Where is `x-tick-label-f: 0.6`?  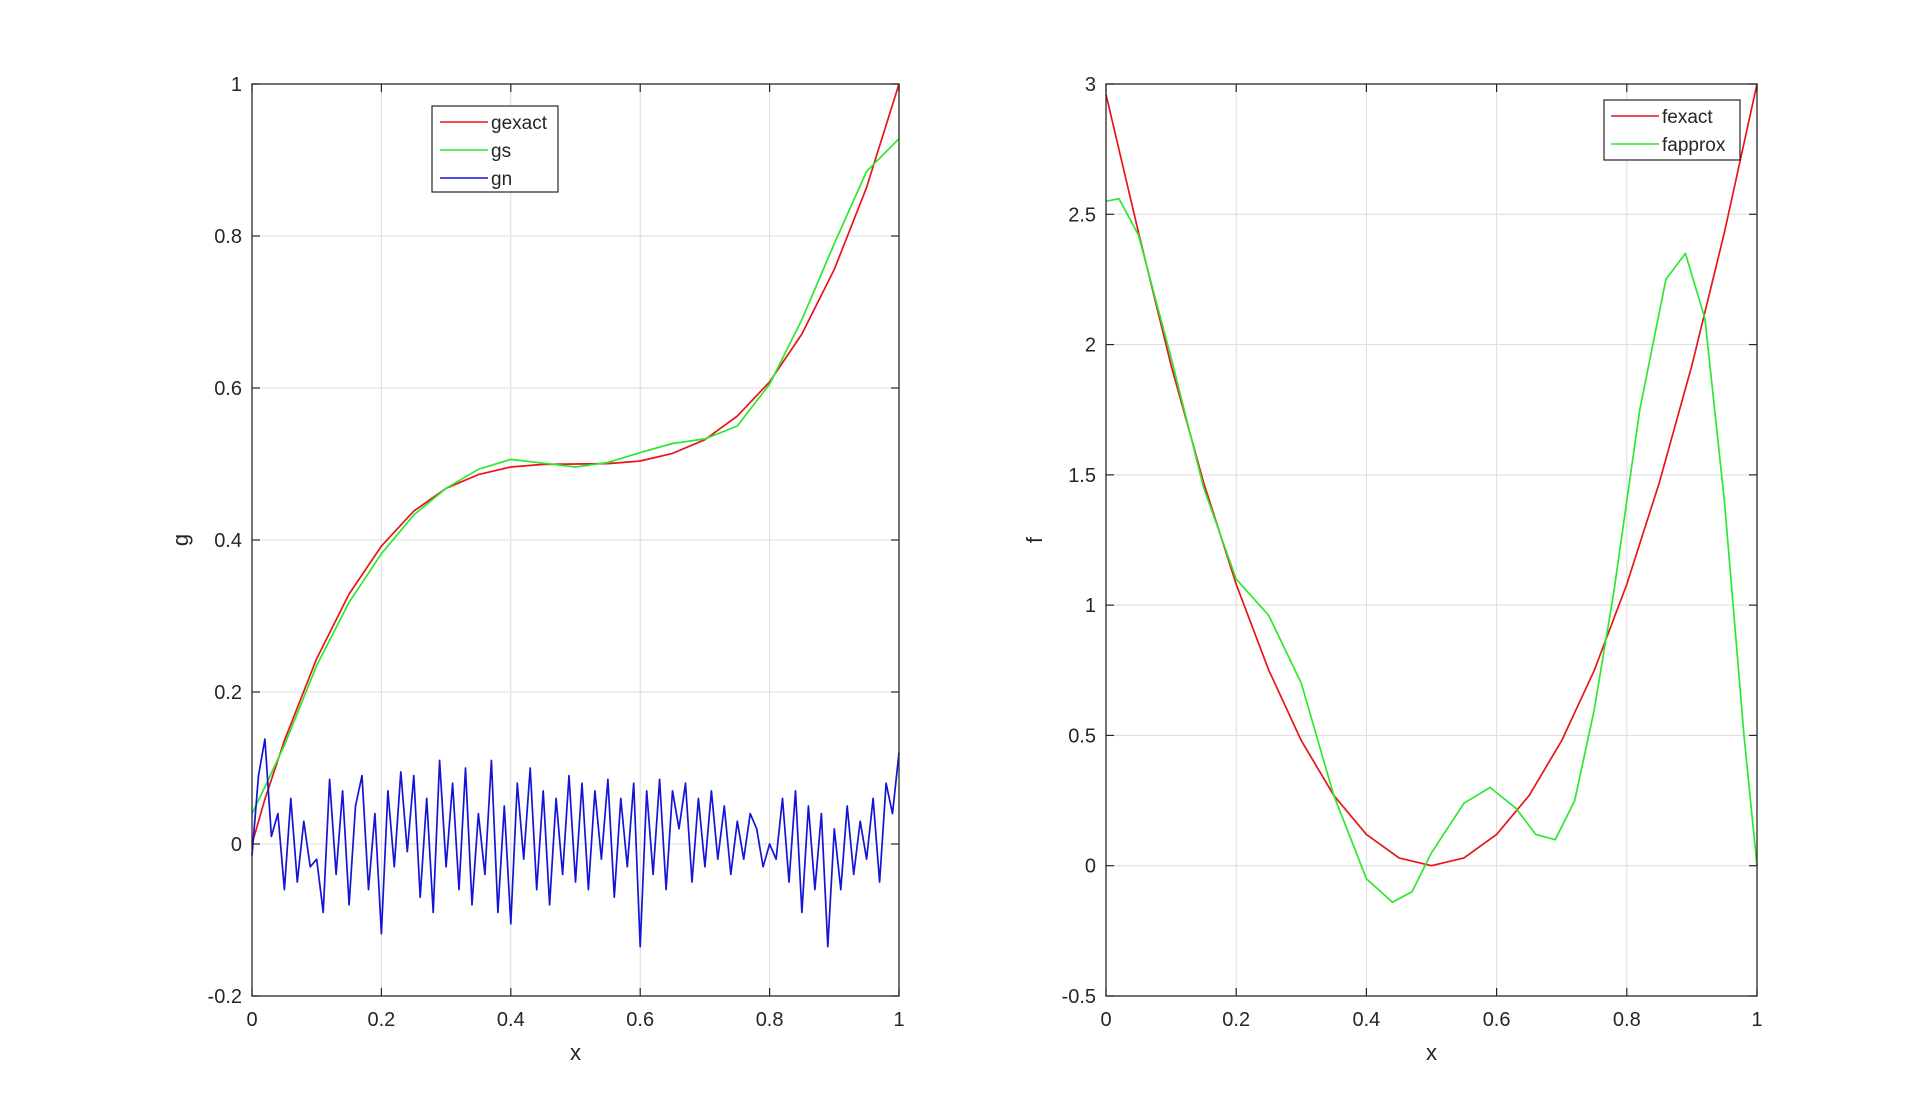 x-tick-label-f: 0.6 is located at coordinates (1497, 1020).